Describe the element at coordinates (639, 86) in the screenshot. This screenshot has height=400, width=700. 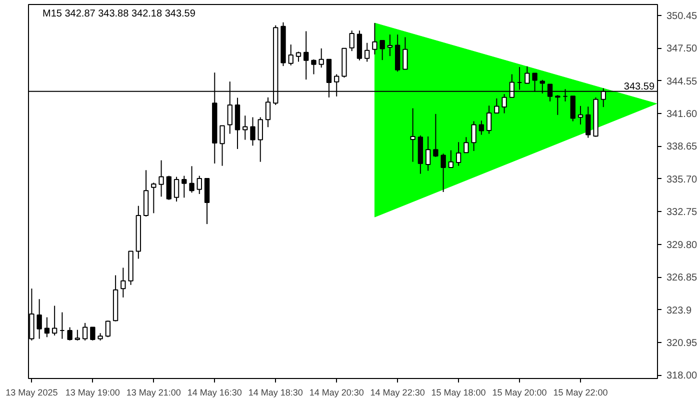
I see `ref-line-label: 343.59` at that location.